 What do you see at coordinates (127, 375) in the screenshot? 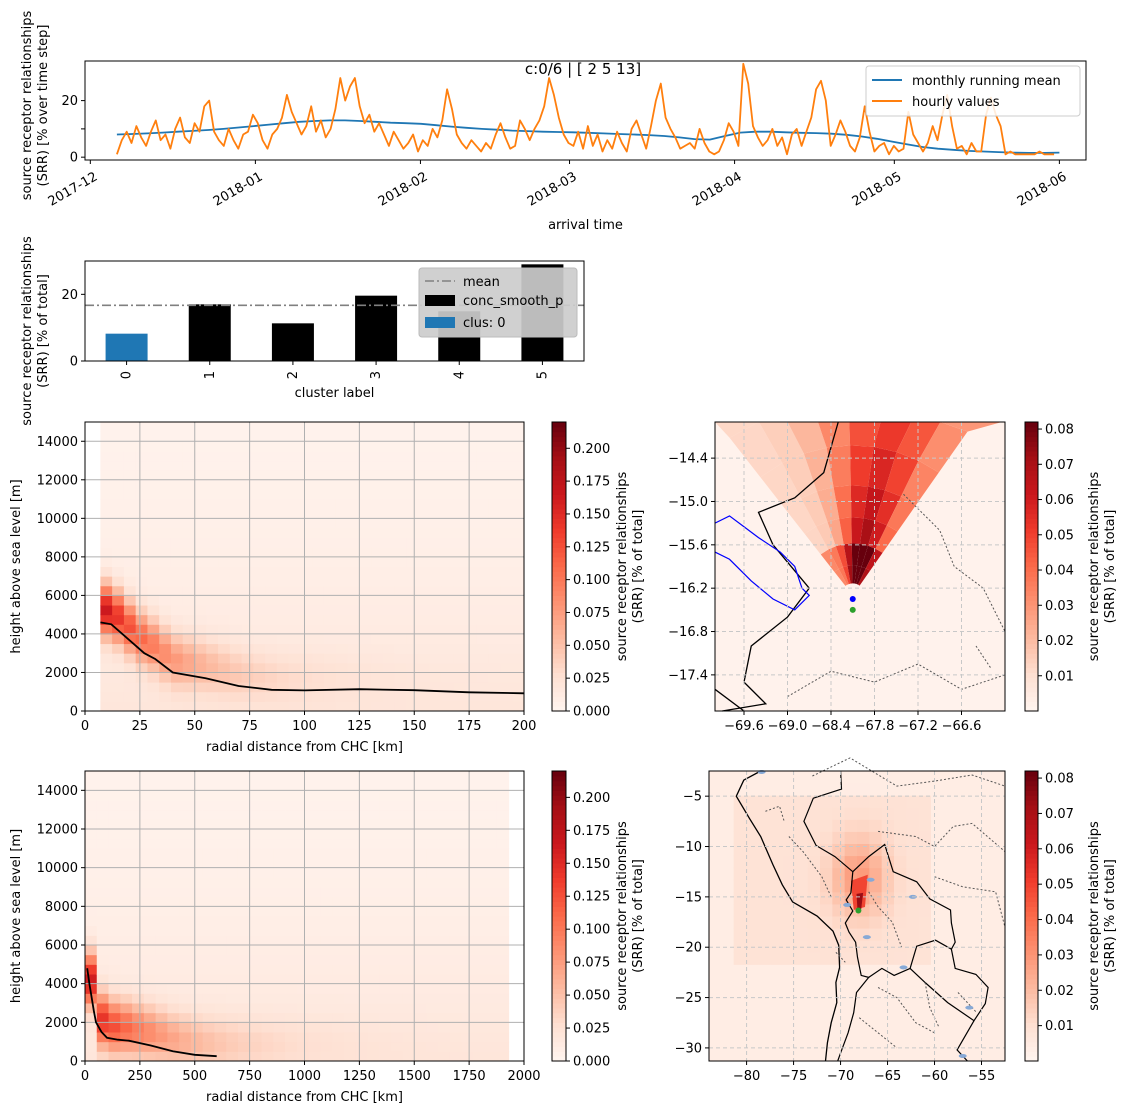
I see `x-tick-label: 0` at bounding box center [127, 375].